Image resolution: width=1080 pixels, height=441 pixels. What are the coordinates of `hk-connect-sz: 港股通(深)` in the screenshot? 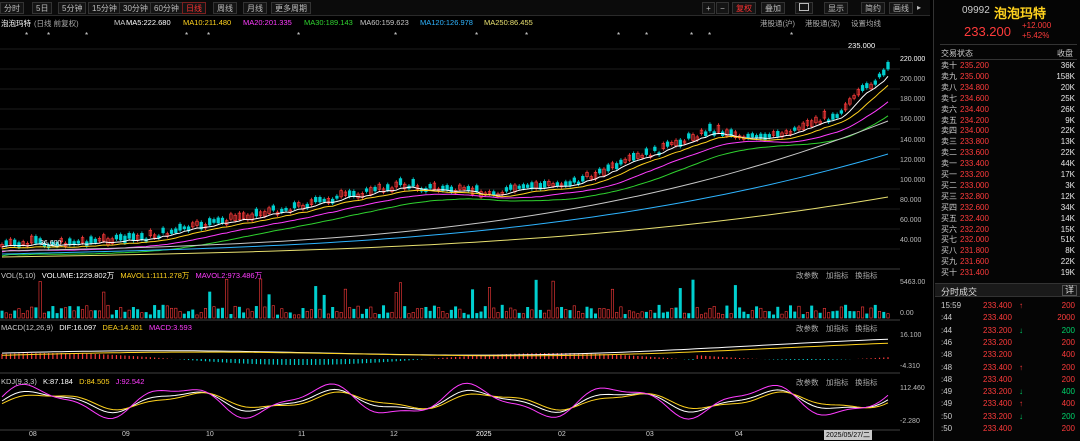 It's located at (822, 23).